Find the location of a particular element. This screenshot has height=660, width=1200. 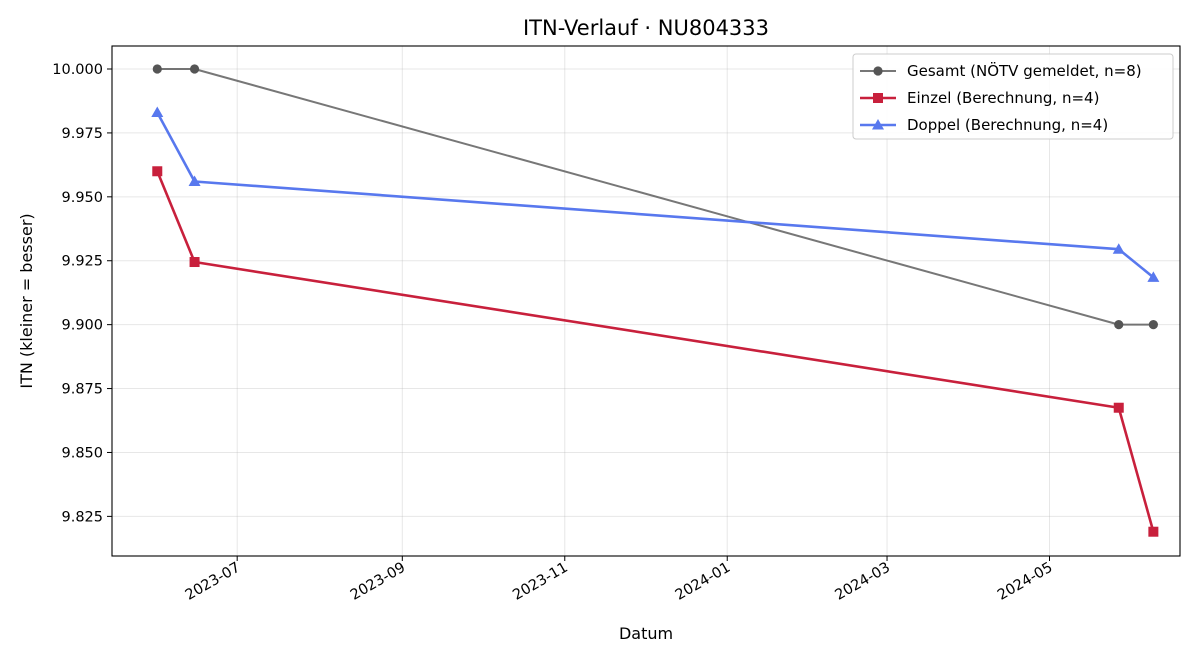

legend-marker-gesamt is located at coordinates (878, 71).